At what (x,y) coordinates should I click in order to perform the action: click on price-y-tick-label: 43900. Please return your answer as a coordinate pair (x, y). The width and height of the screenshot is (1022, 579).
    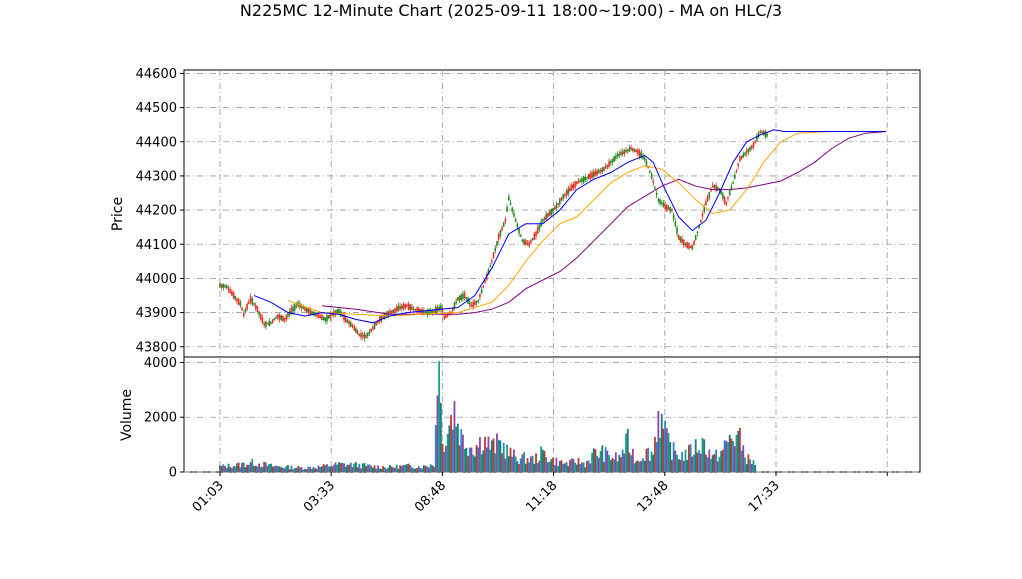
    Looking at the image, I should click on (156, 313).